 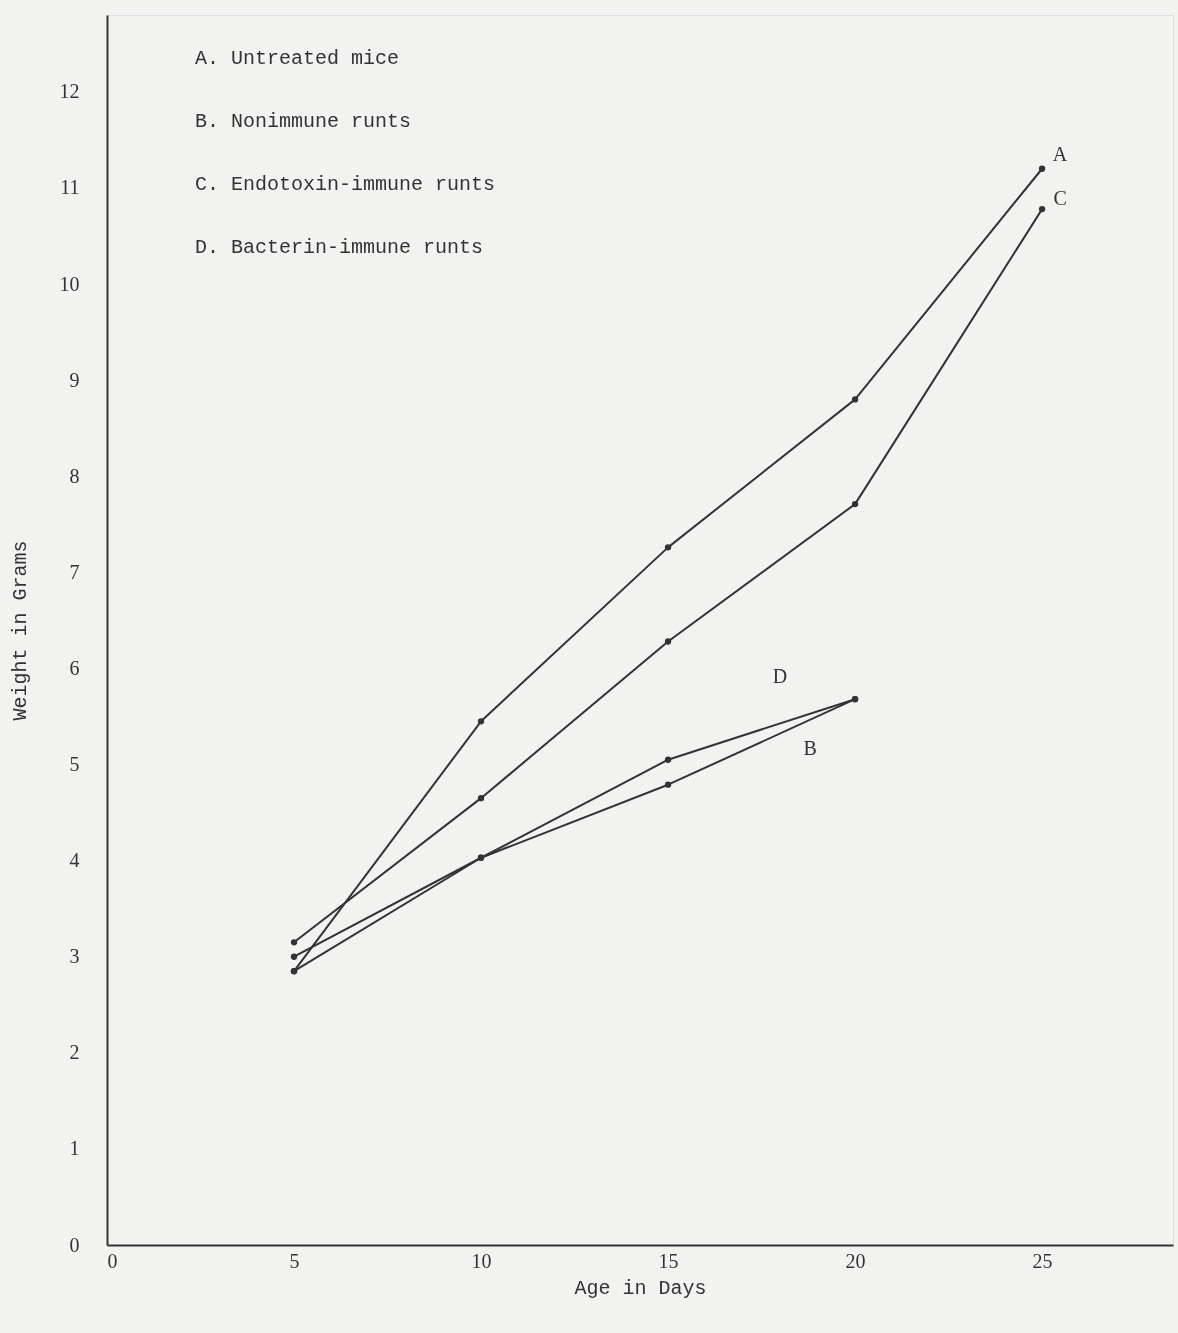 I want to click on y-tick-label: 1, so click(x=74, y=1148).